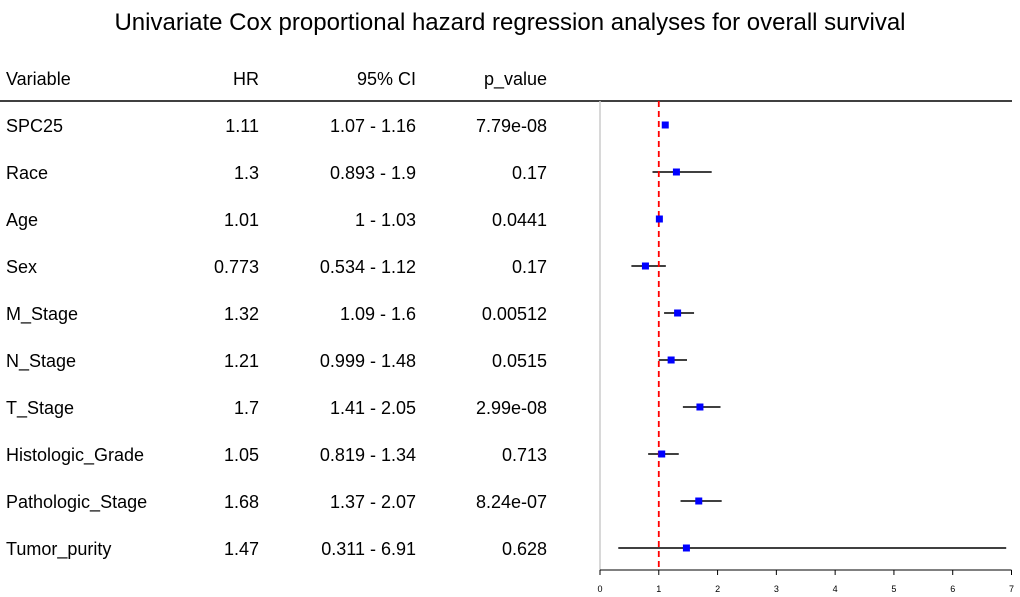  I want to click on variable-cell: T_Stage, so click(40, 408).